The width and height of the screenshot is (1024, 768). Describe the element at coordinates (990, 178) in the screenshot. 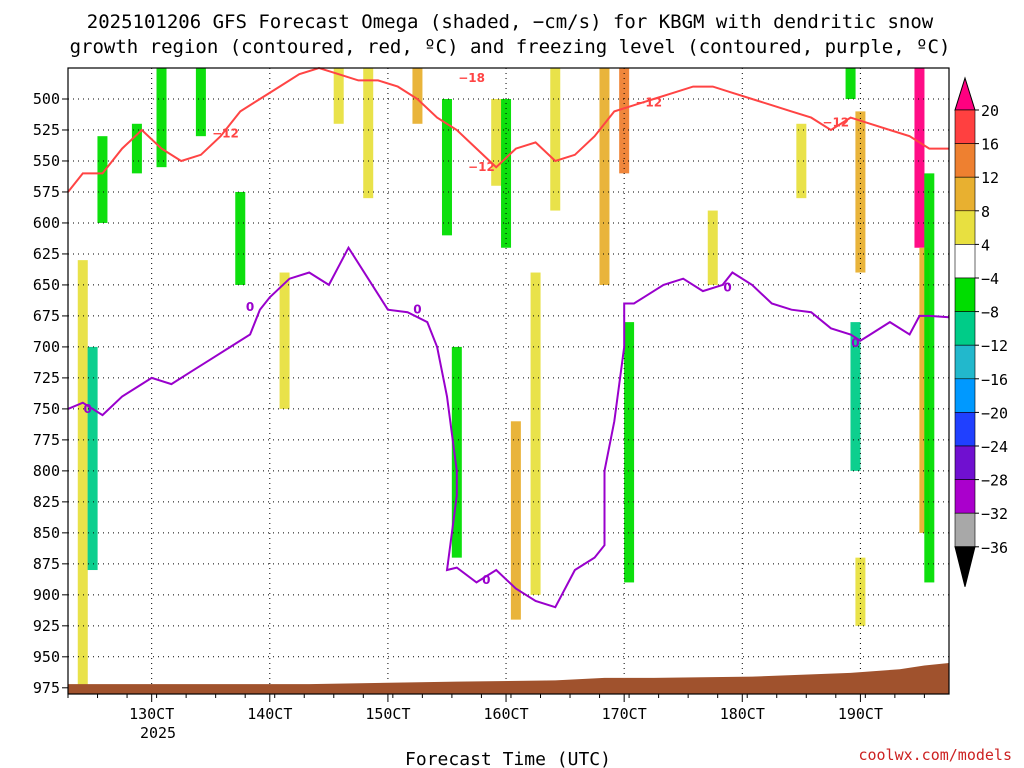

I see `colorbar-label: 12` at that location.